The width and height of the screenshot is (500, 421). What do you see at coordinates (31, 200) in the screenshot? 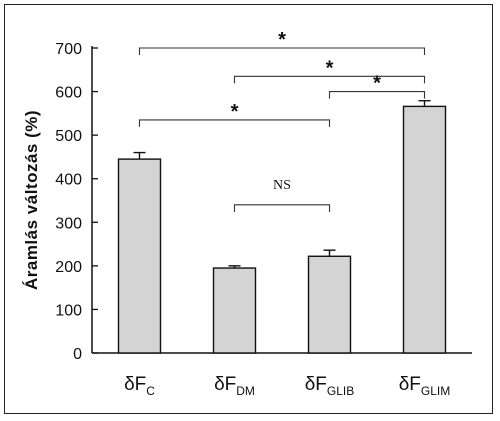
I see `y-axis-label: Áramlás változás (%)` at bounding box center [31, 200].